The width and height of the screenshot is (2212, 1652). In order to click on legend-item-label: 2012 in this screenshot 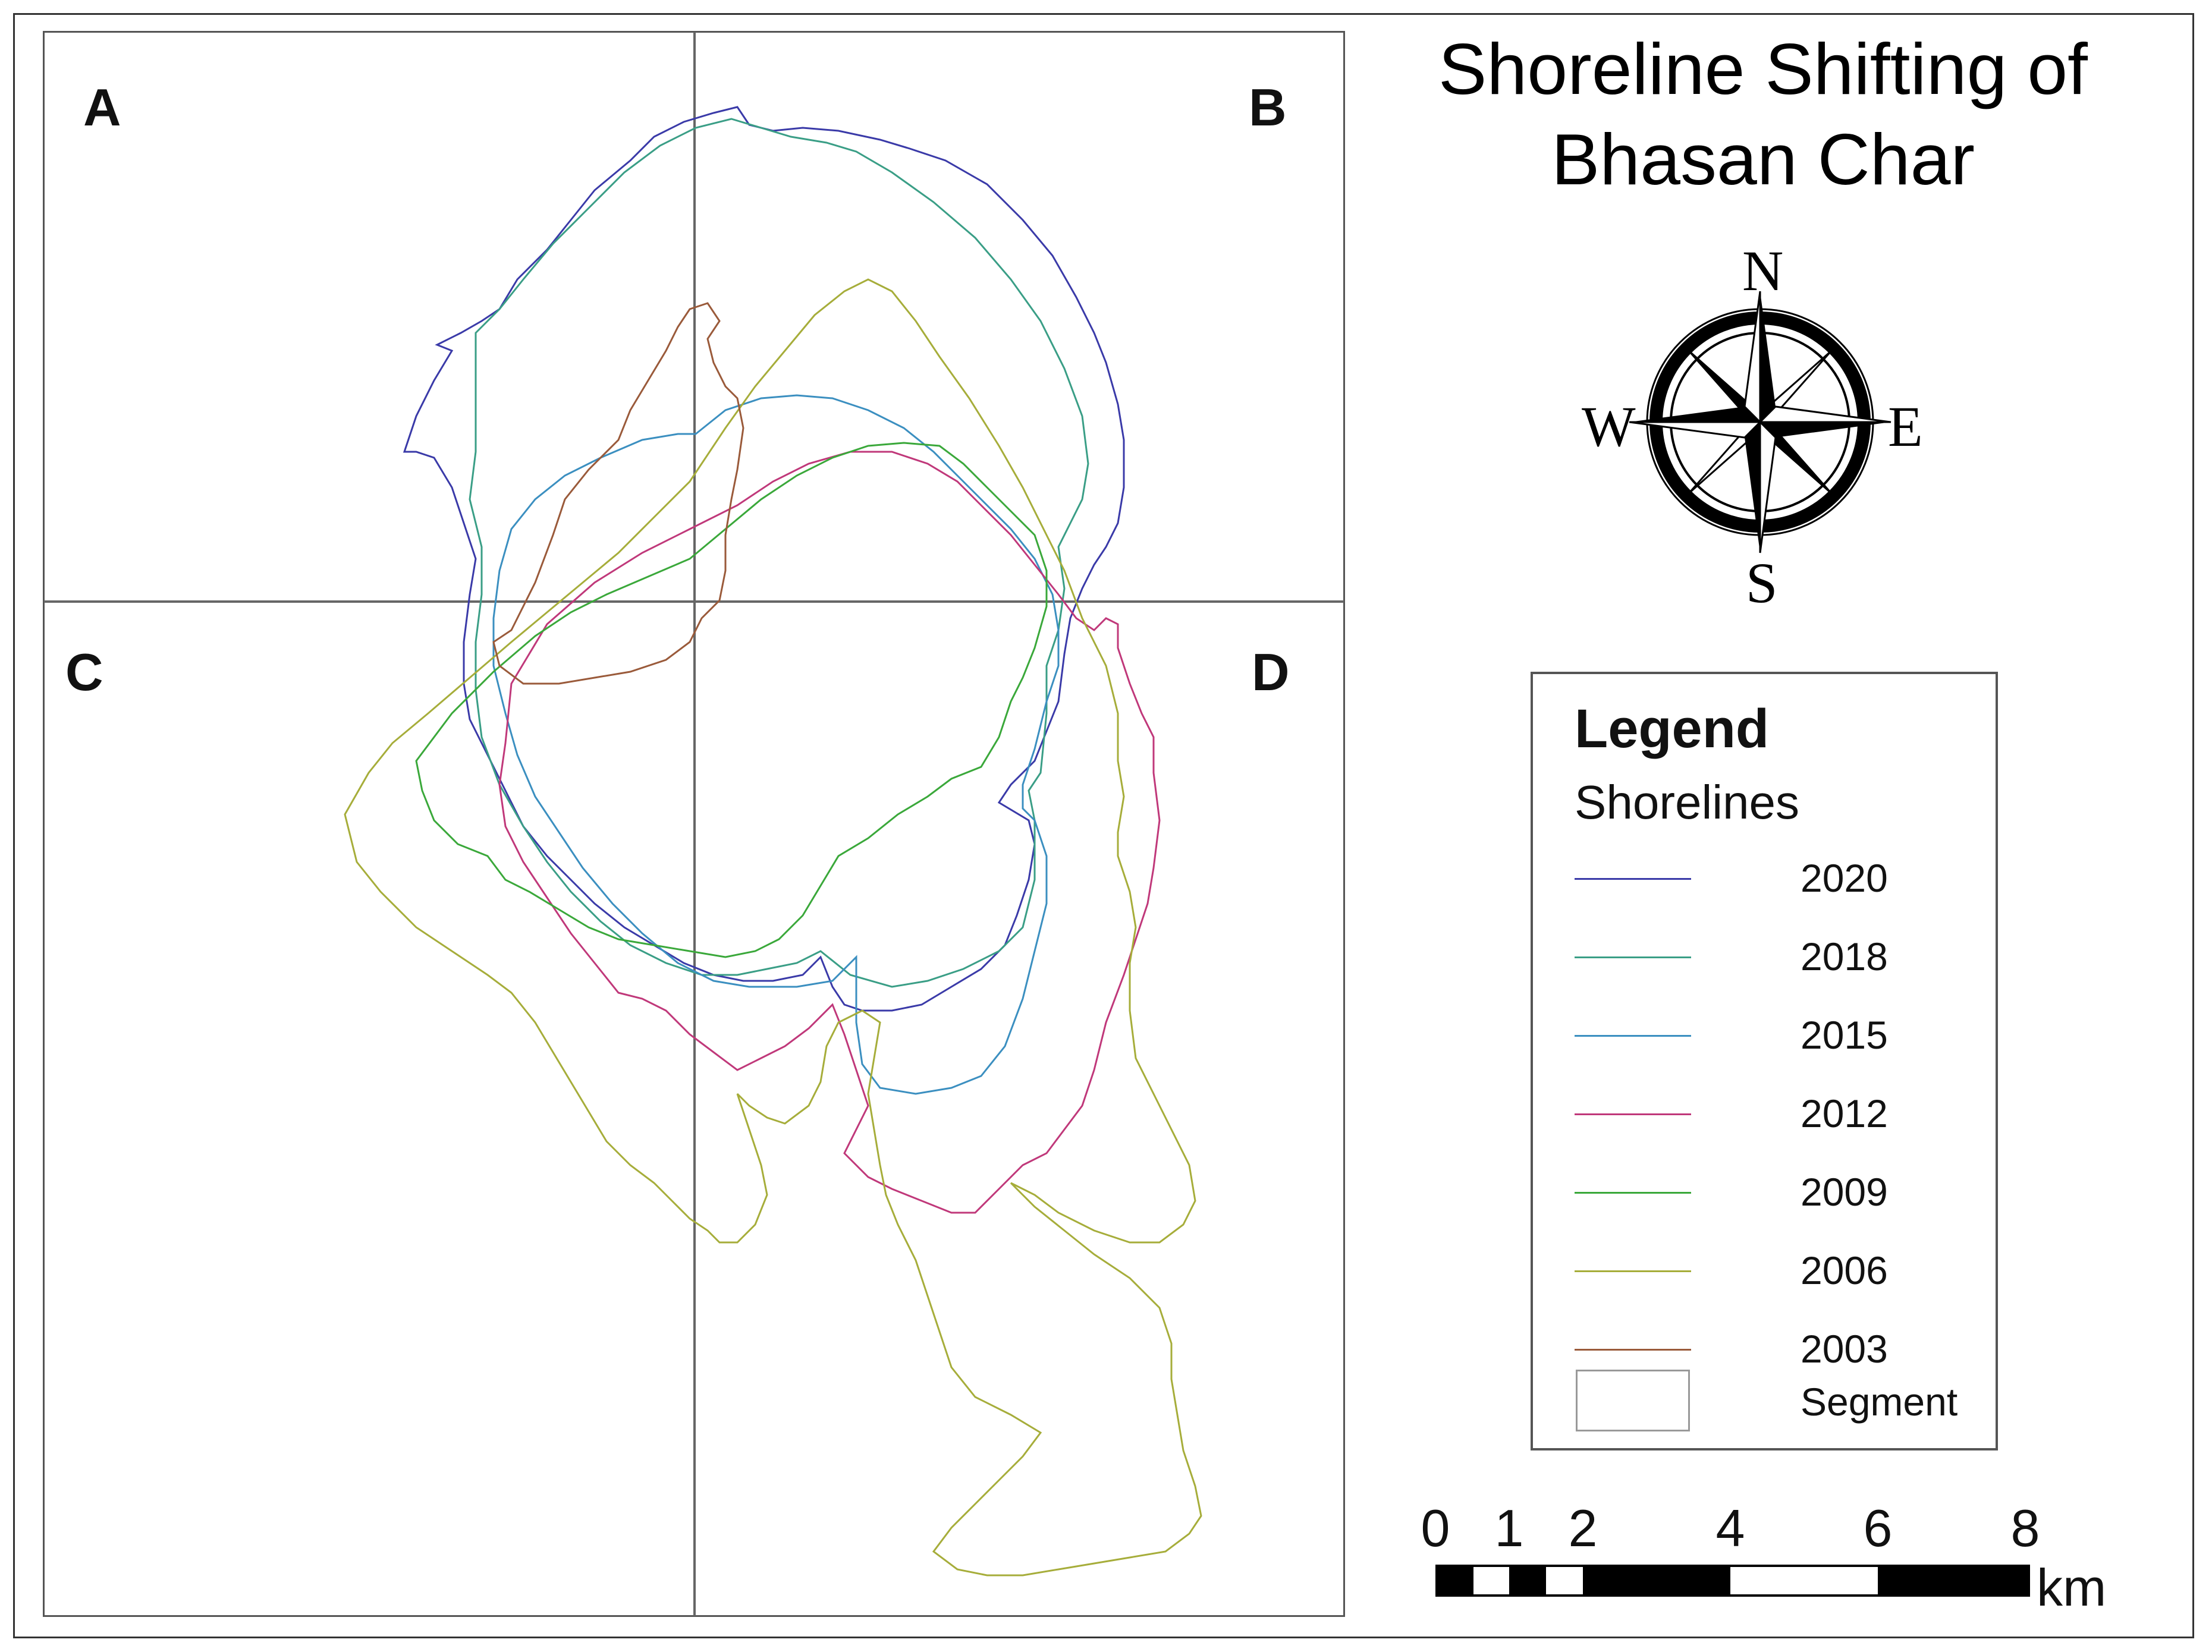, I will do `click(1844, 1113)`.